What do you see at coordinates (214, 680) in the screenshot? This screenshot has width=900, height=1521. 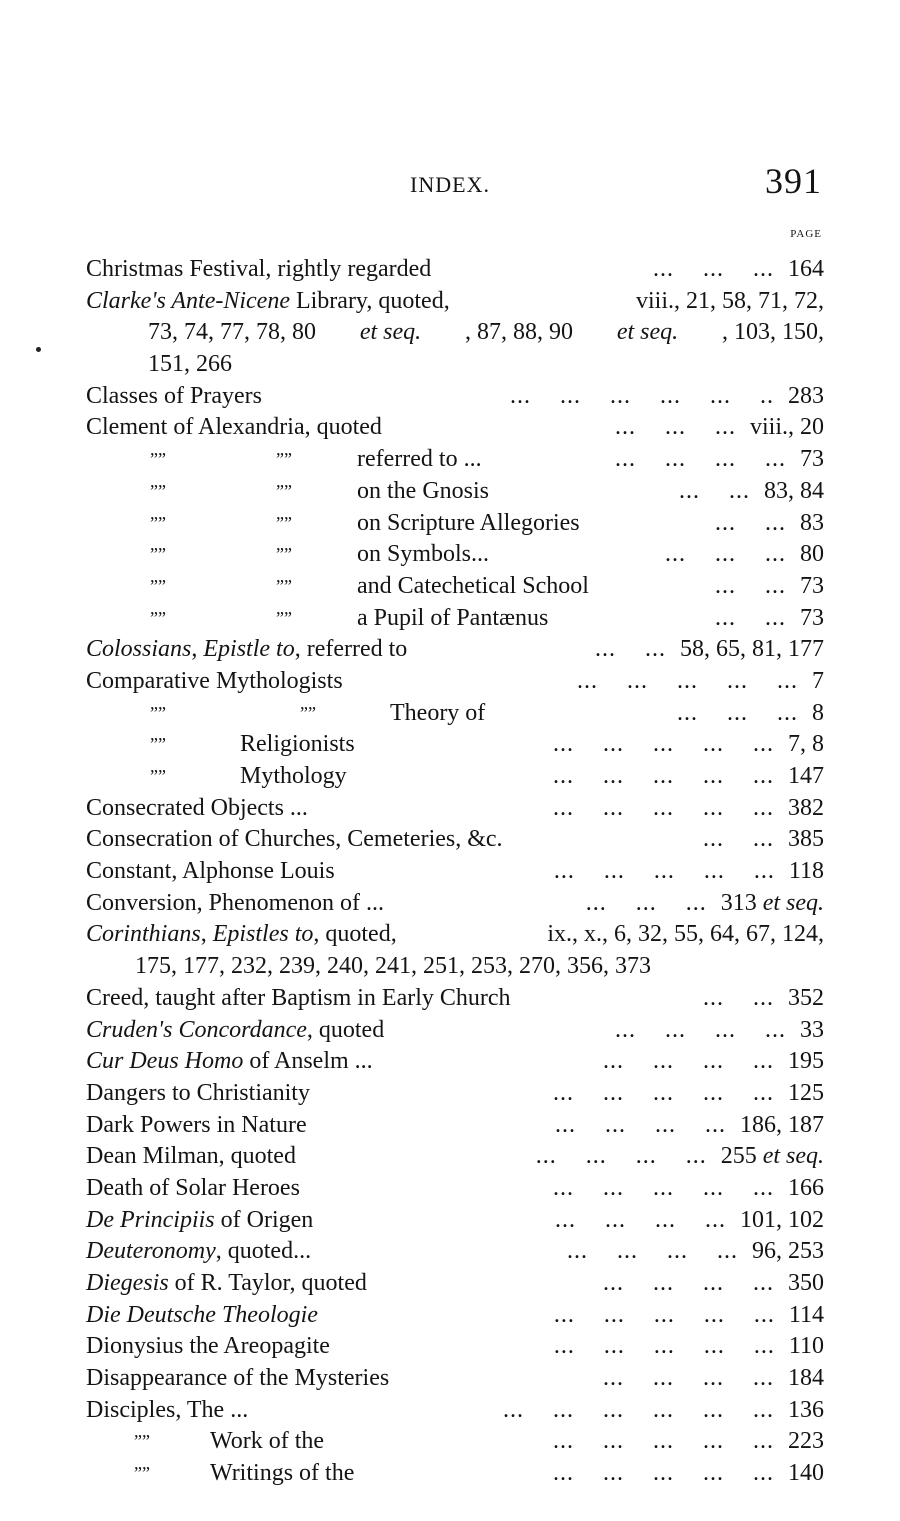 I see `text: Comparative Mythologists` at bounding box center [214, 680].